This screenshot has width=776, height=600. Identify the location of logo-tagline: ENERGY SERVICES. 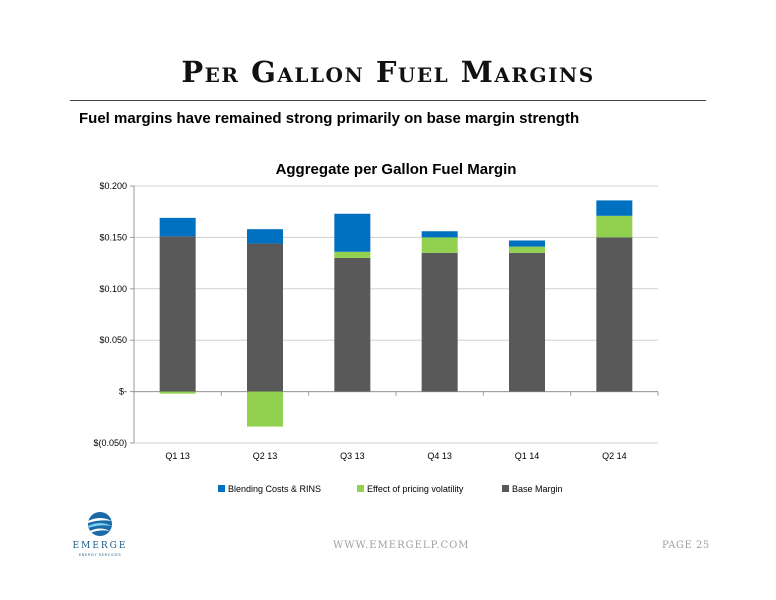
(100, 555).